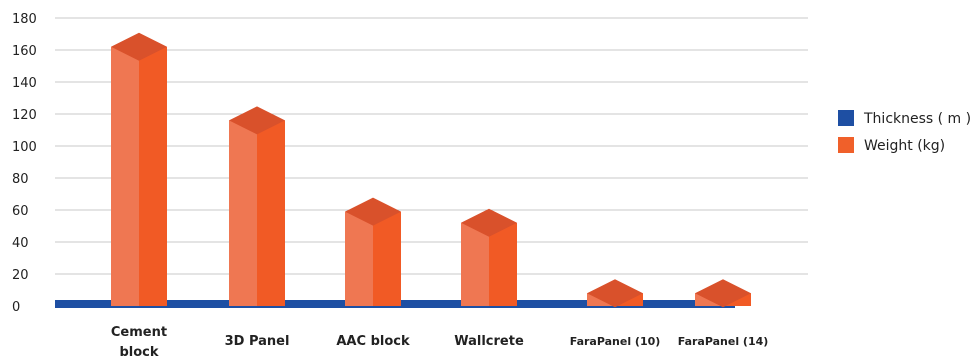 The height and width of the screenshot is (363, 971). What do you see at coordinates (24, 147) in the screenshot?
I see `y-tick-label: 100` at bounding box center [24, 147].